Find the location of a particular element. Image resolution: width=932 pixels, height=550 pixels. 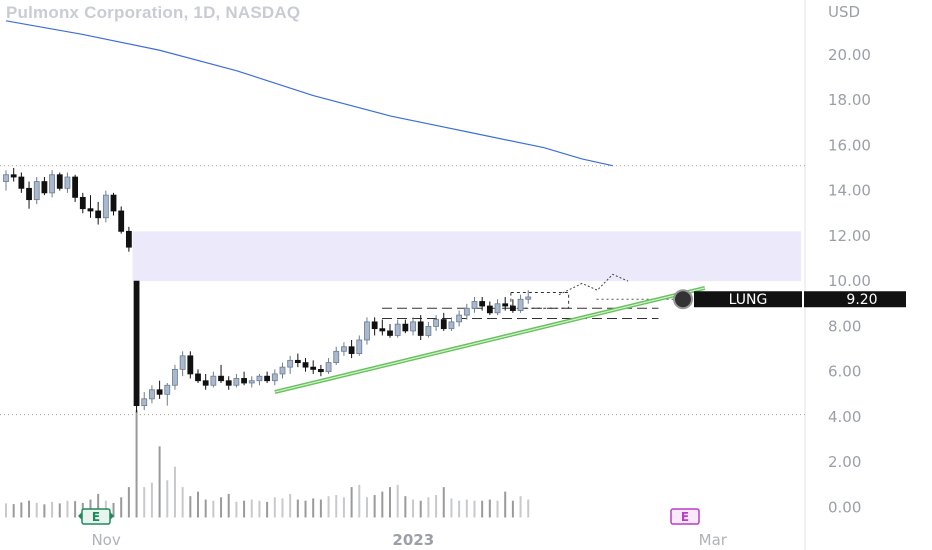

supply-zone is located at coordinates (467, 256).